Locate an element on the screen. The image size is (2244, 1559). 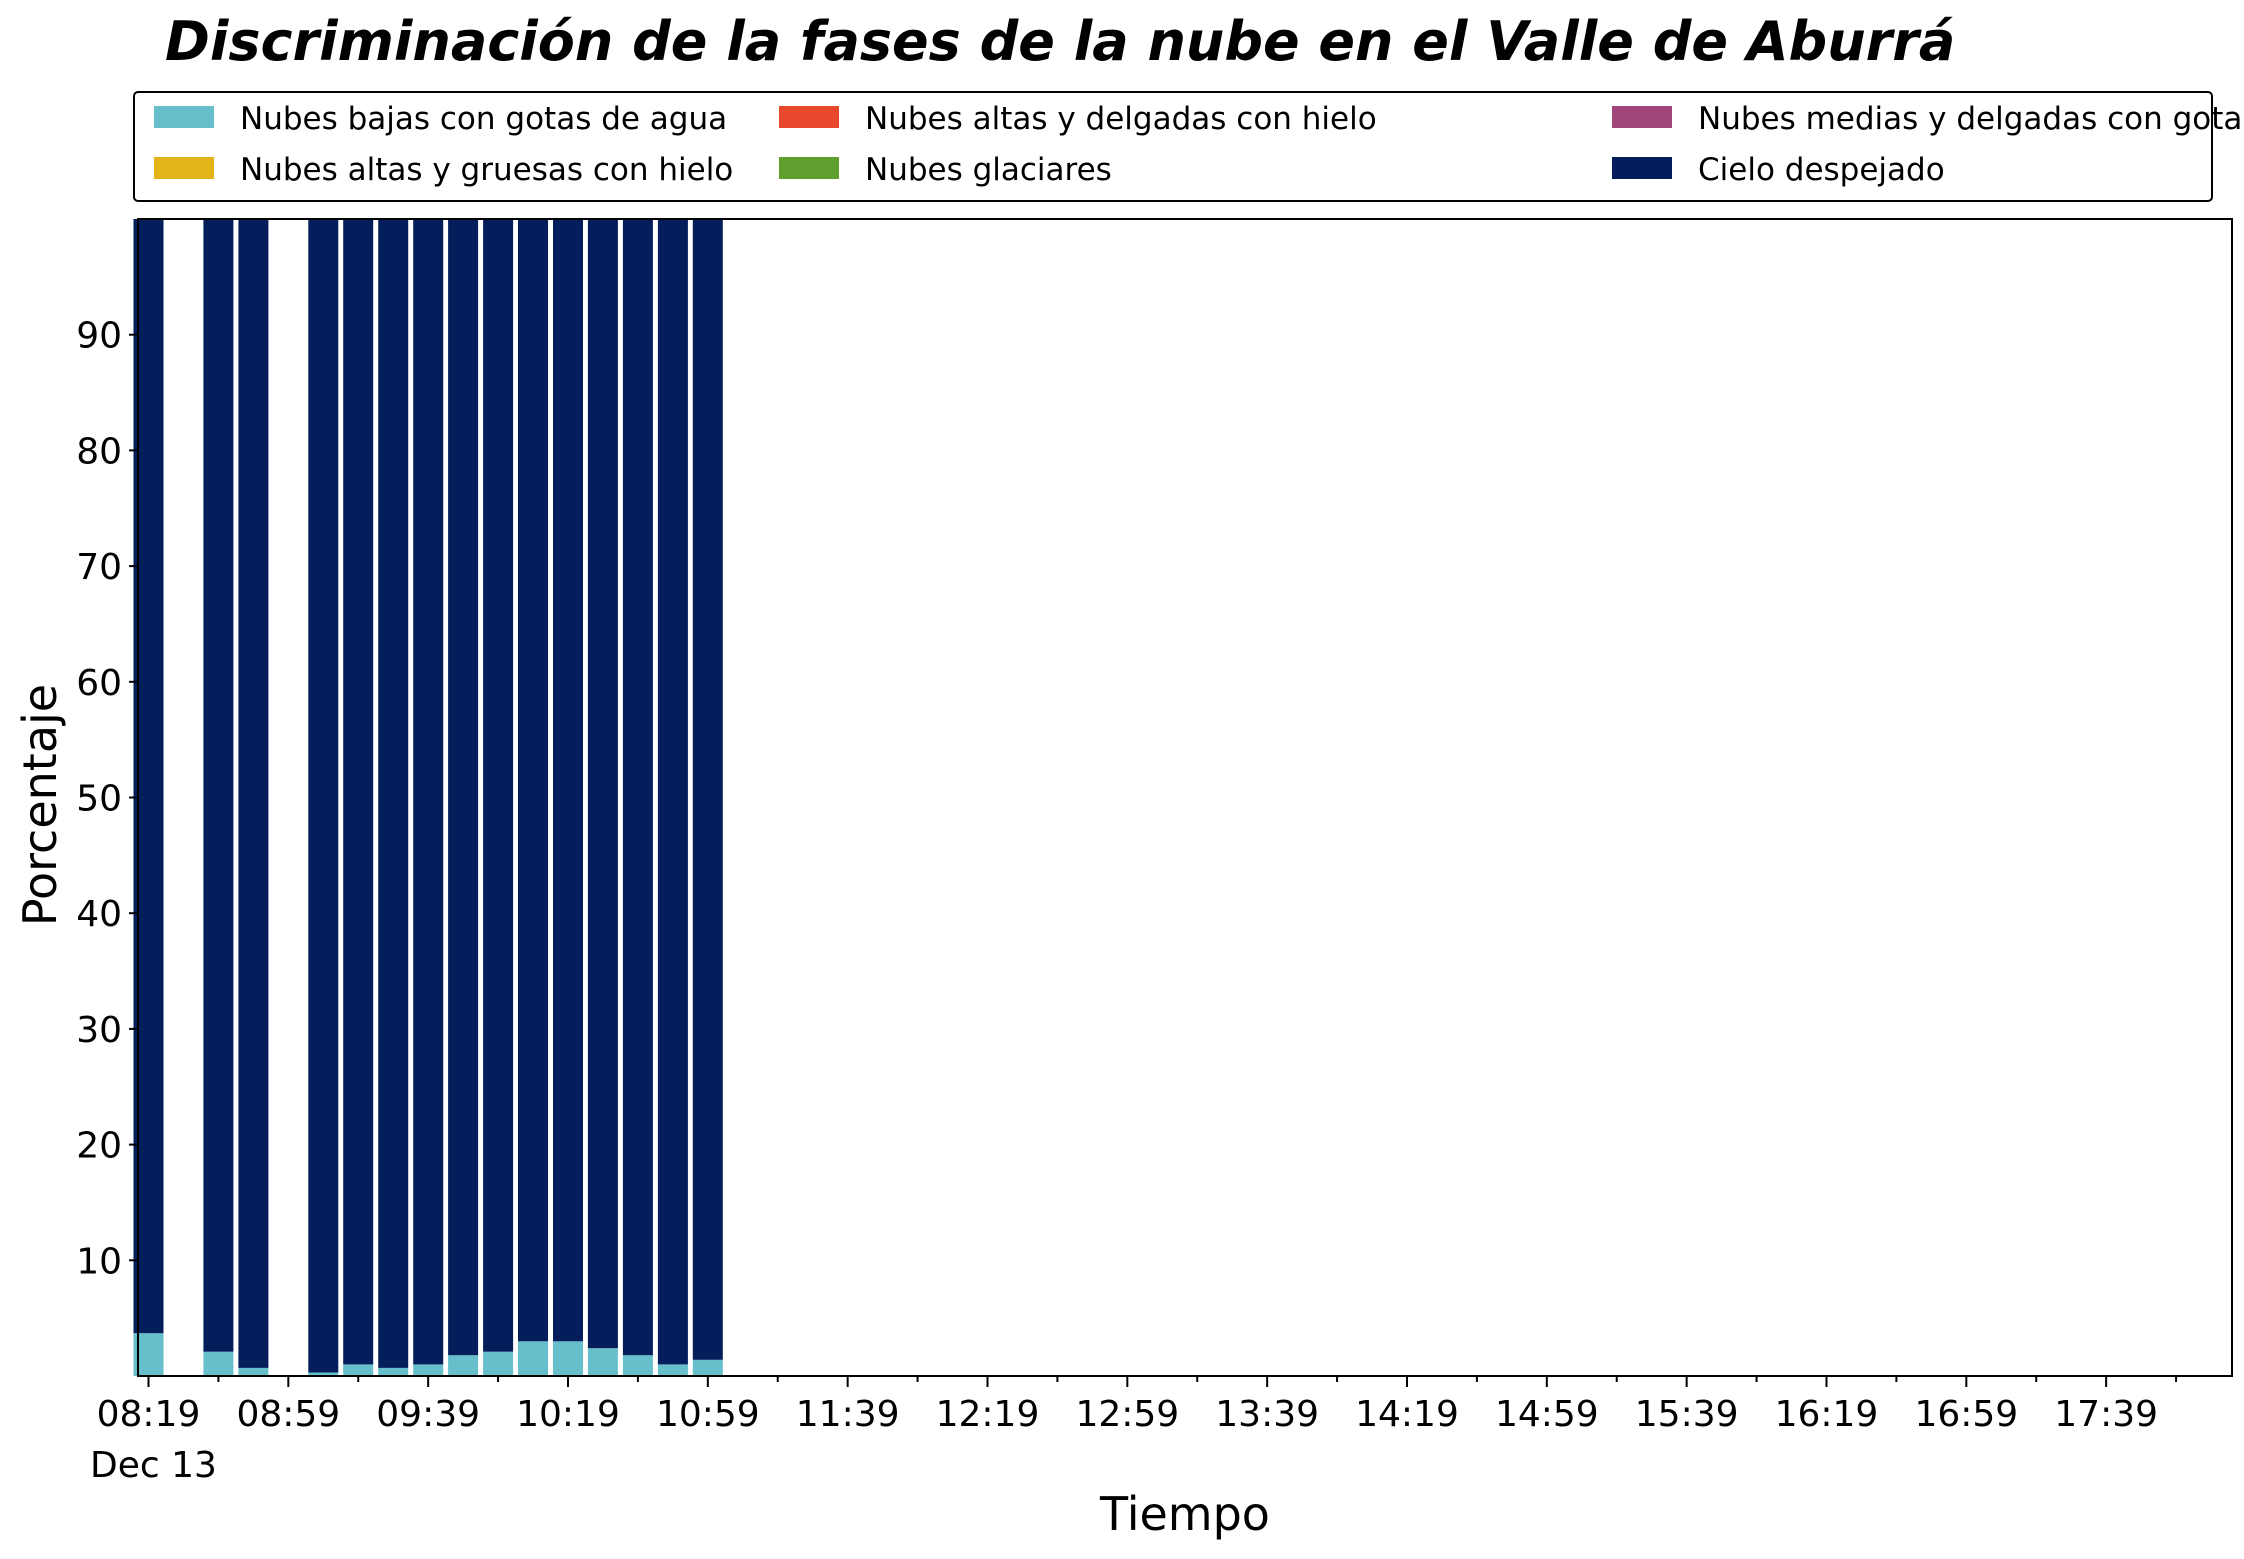
legend-swatch-nubes-glaciares is located at coordinates (809, 168).